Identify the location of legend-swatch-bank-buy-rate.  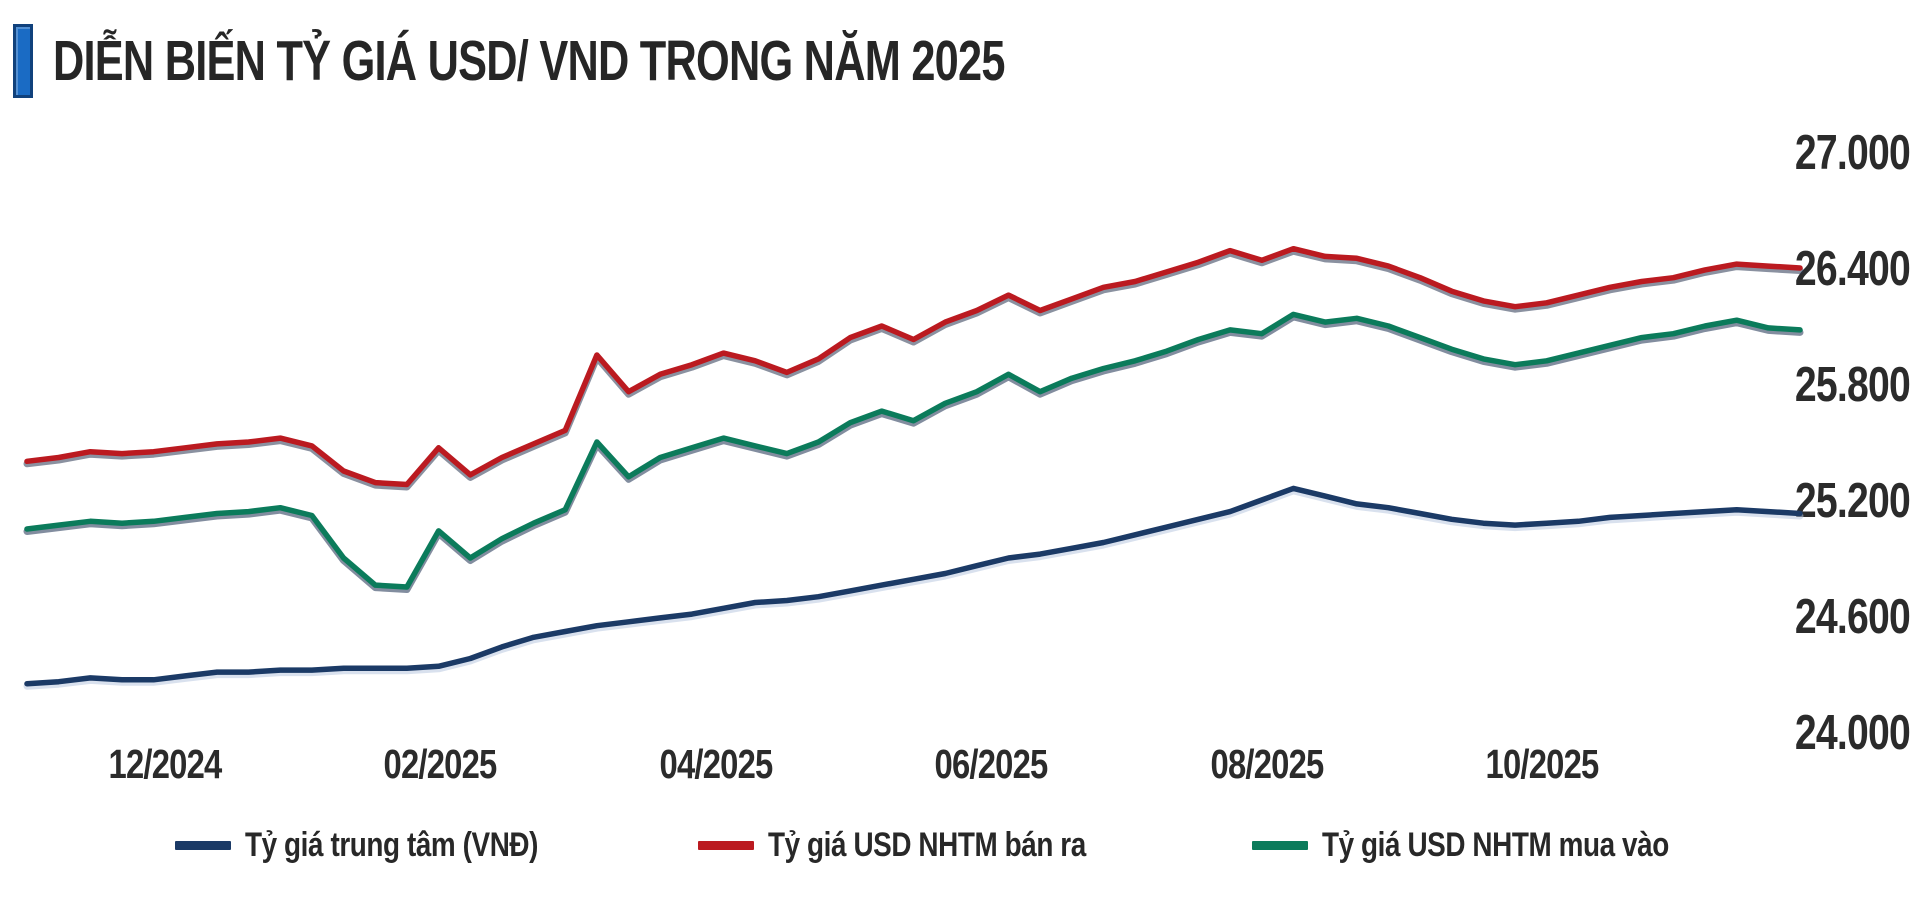
(1279, 845).